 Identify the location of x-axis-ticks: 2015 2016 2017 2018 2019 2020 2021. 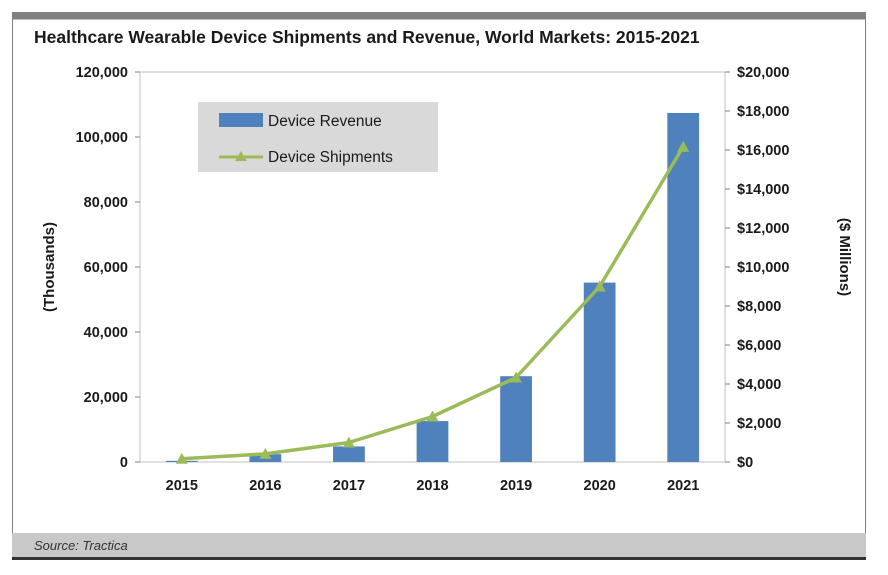
(433, 486).